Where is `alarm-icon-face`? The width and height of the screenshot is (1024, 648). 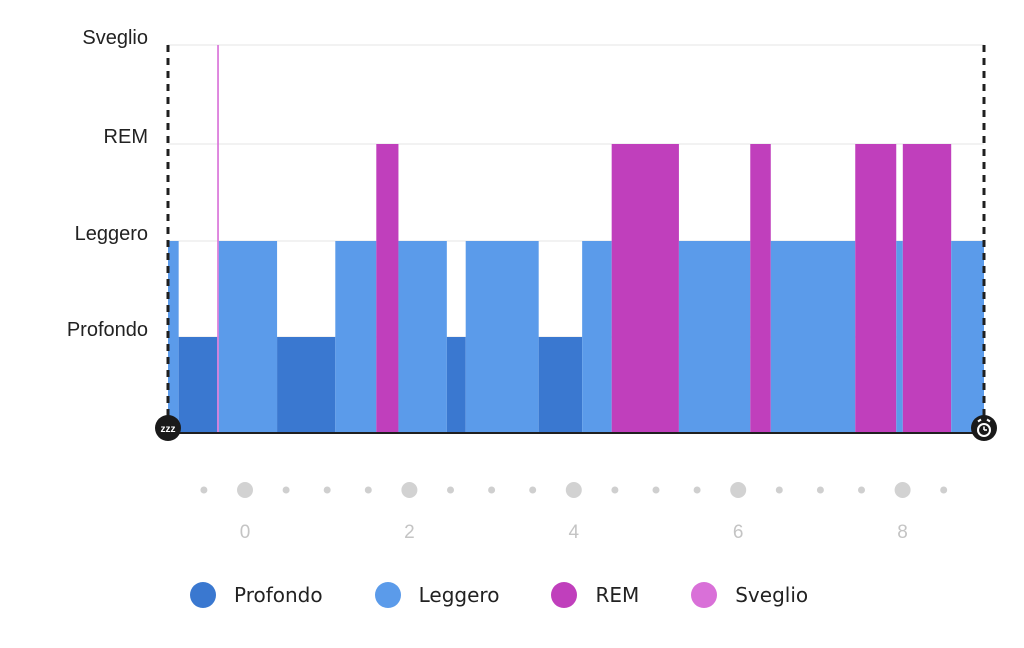
alarm-icon-face is located at coordinates (984, 430).